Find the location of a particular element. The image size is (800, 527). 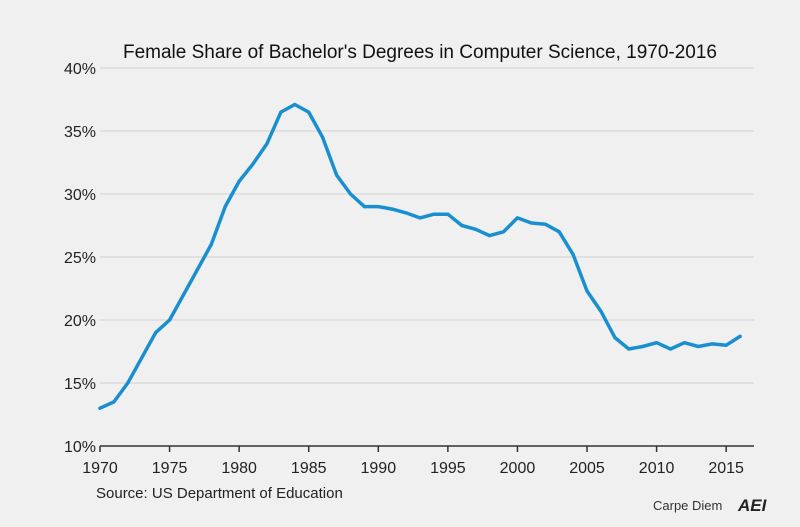

x-tick-label: 2005 is located at coordinates (587, 468).